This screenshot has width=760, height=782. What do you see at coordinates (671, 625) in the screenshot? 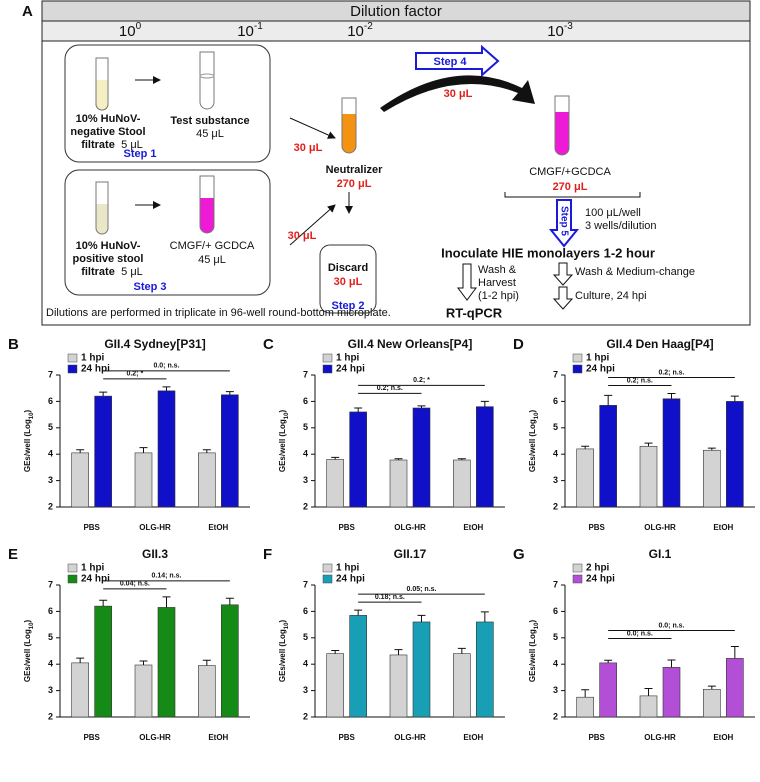
I see `comparison-label: 0.0; n.s.` at bounding box center [671, 625].